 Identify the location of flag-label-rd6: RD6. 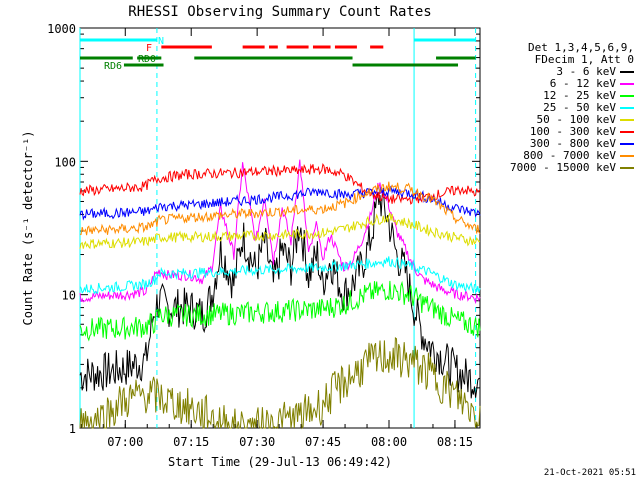
(113, 66).